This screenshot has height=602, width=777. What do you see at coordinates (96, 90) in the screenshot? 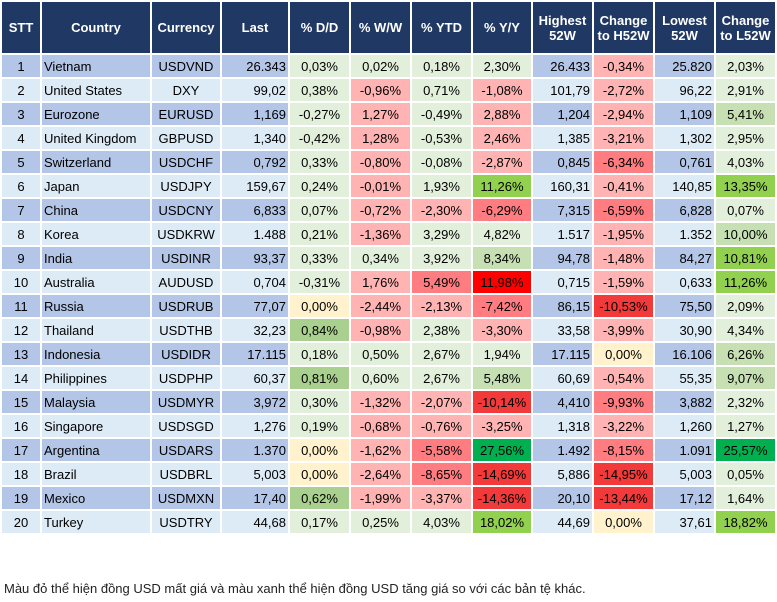
I see `cell-country: United States` at bounding box center [96, 90].